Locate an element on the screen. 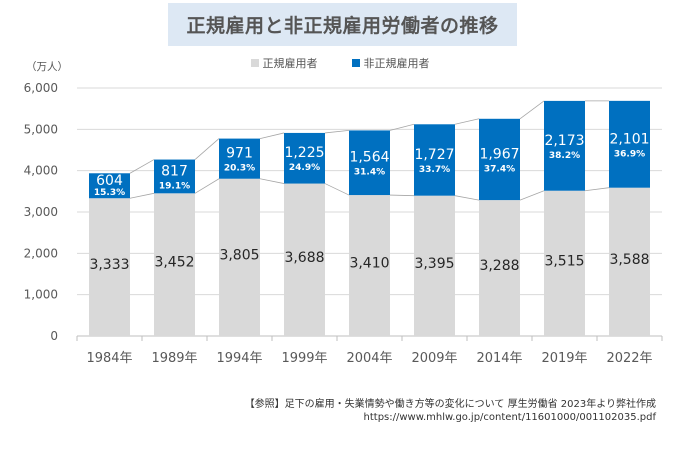  legend-swatch-nonregular is located at coordinates (355, 63).